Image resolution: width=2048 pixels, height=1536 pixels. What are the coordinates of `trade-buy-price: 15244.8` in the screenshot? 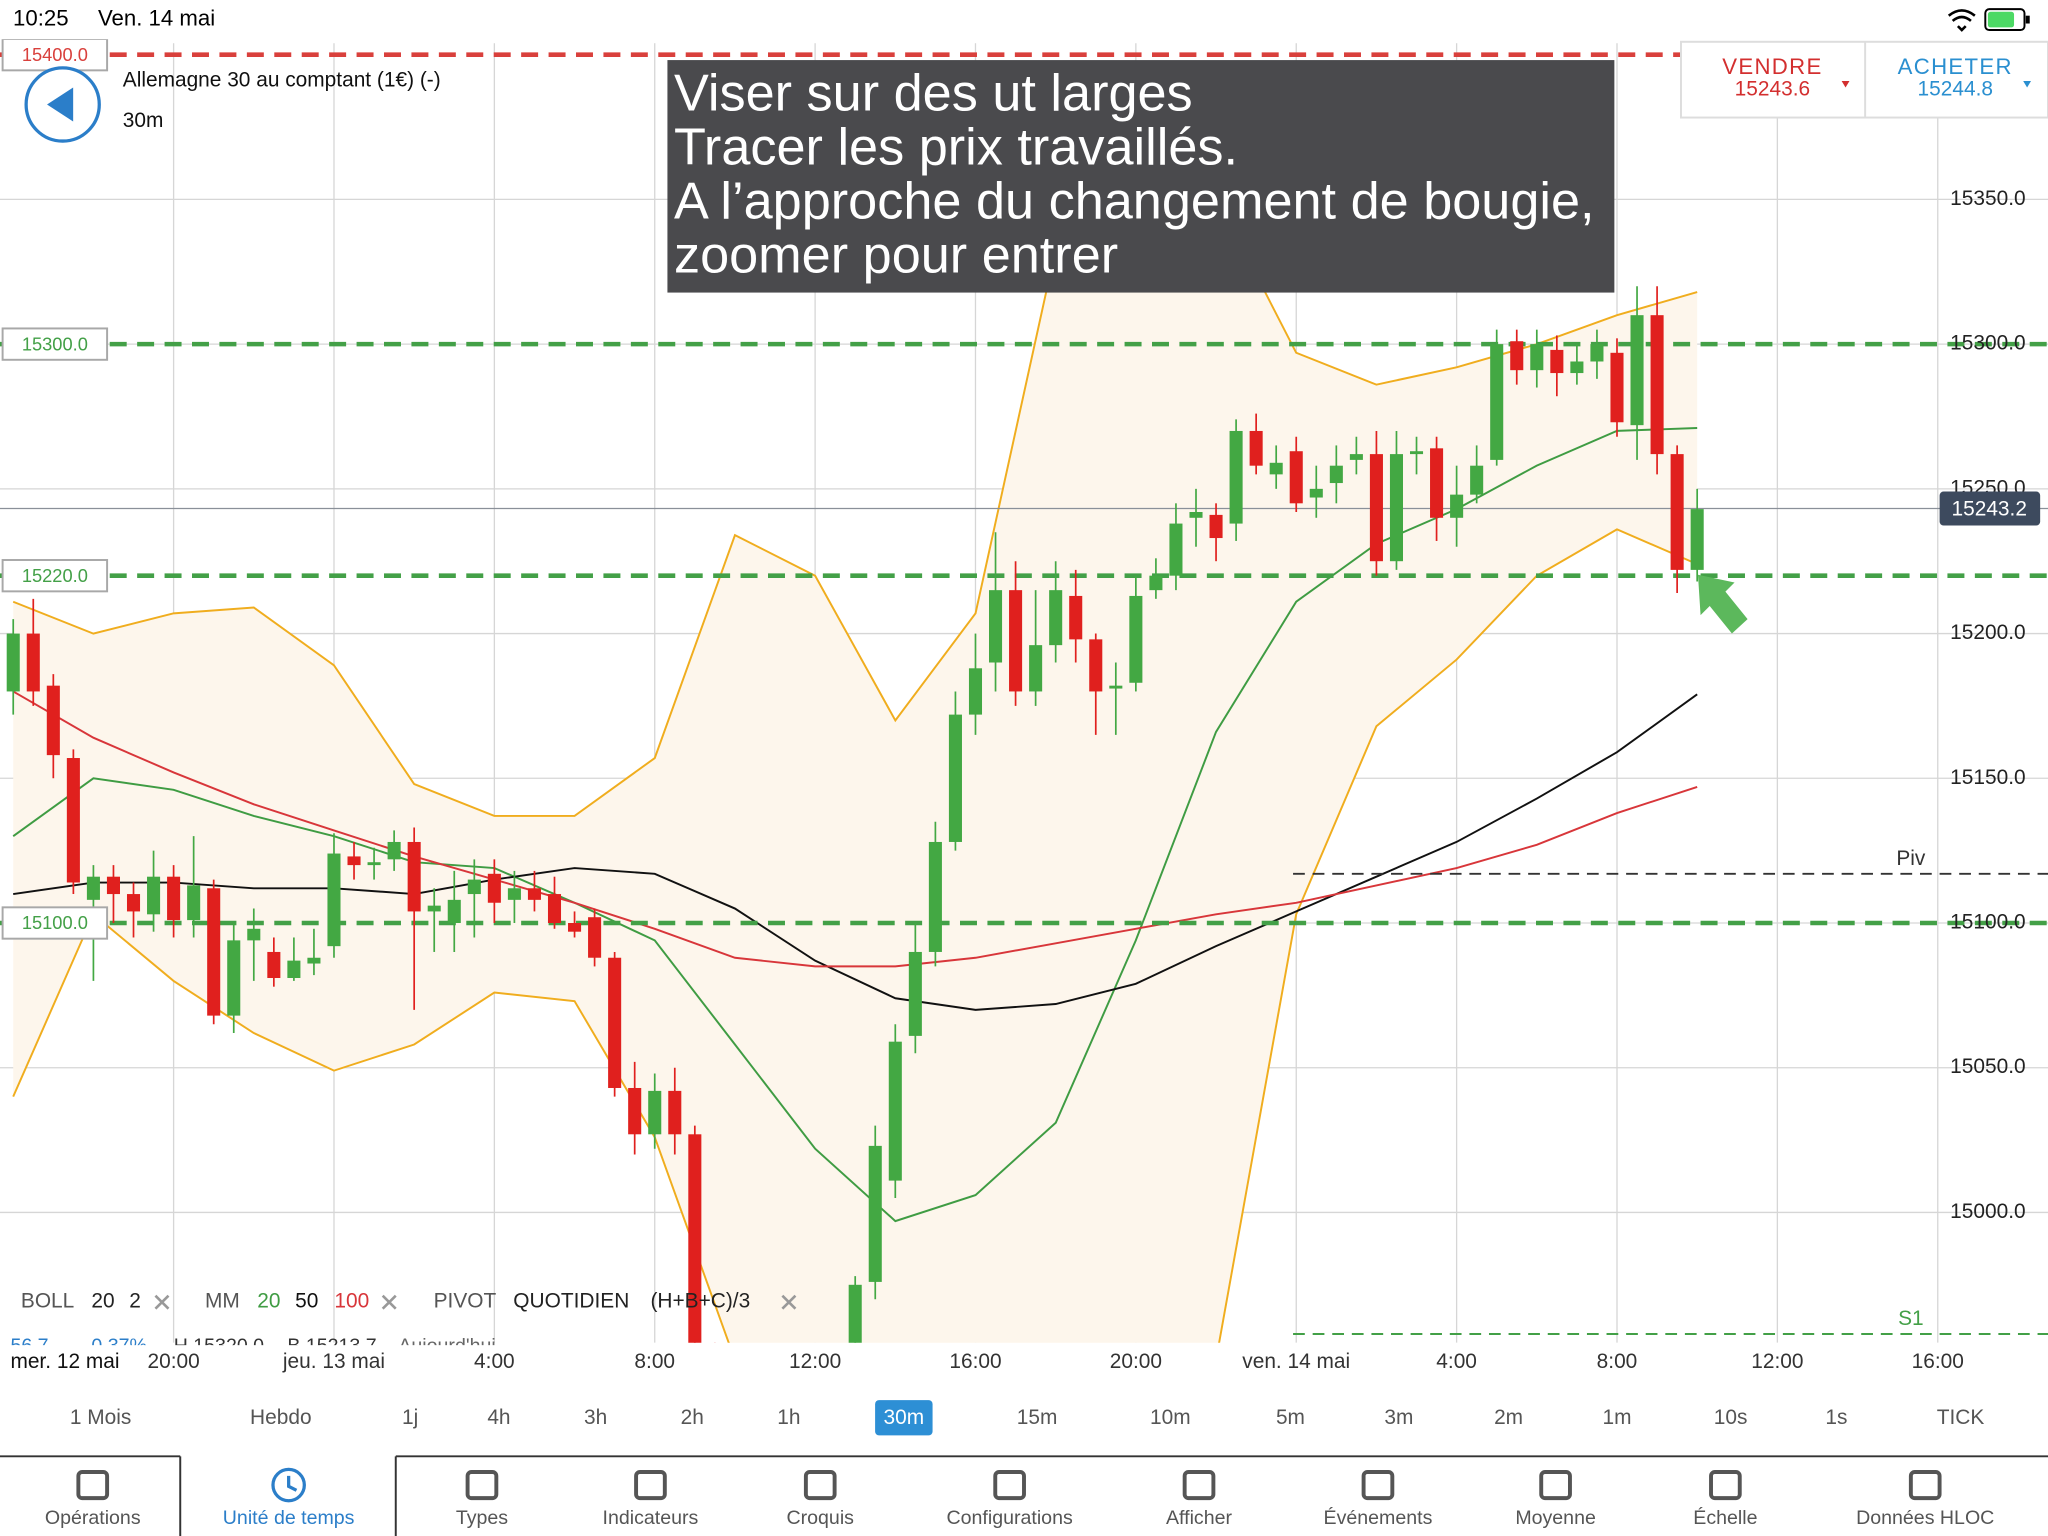 It's located at (1955, 89).